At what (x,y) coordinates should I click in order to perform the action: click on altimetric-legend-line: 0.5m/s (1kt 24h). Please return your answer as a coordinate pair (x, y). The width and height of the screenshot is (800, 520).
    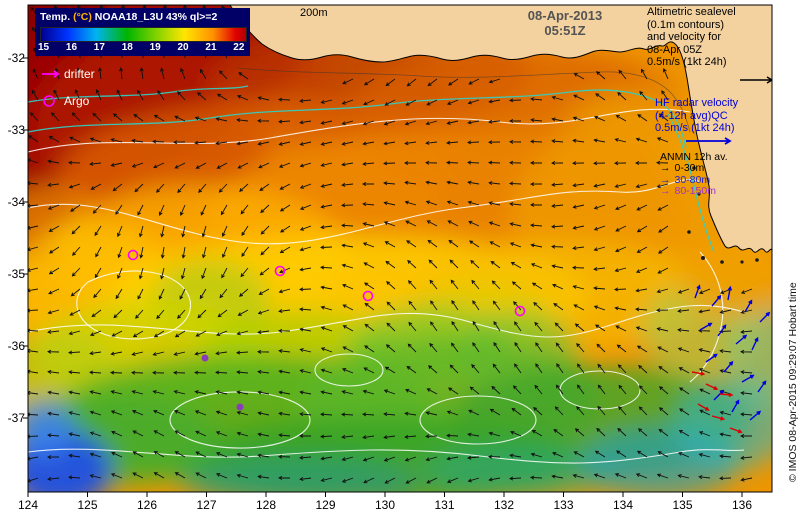
    Looking at the image, I should click on (687, 62).